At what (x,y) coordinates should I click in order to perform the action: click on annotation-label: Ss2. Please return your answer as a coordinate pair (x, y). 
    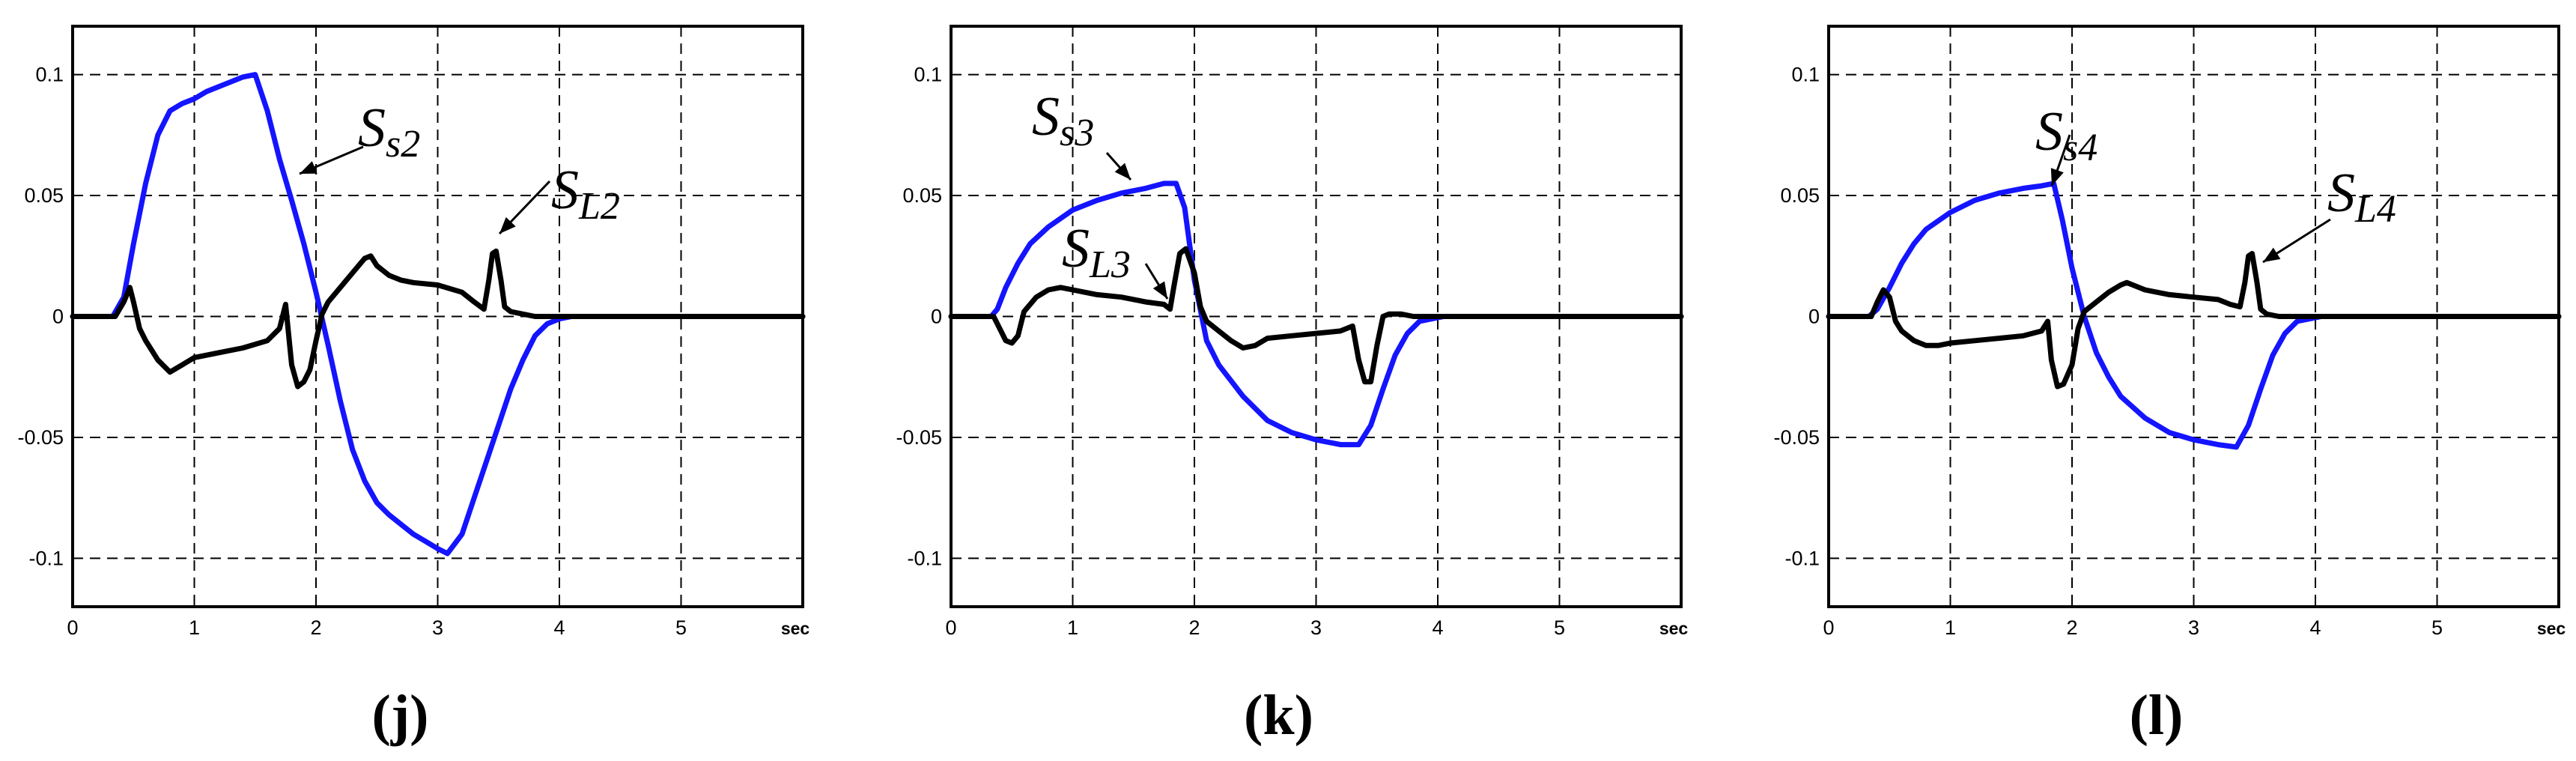
    Looking at the image, I should click on (389, 131).